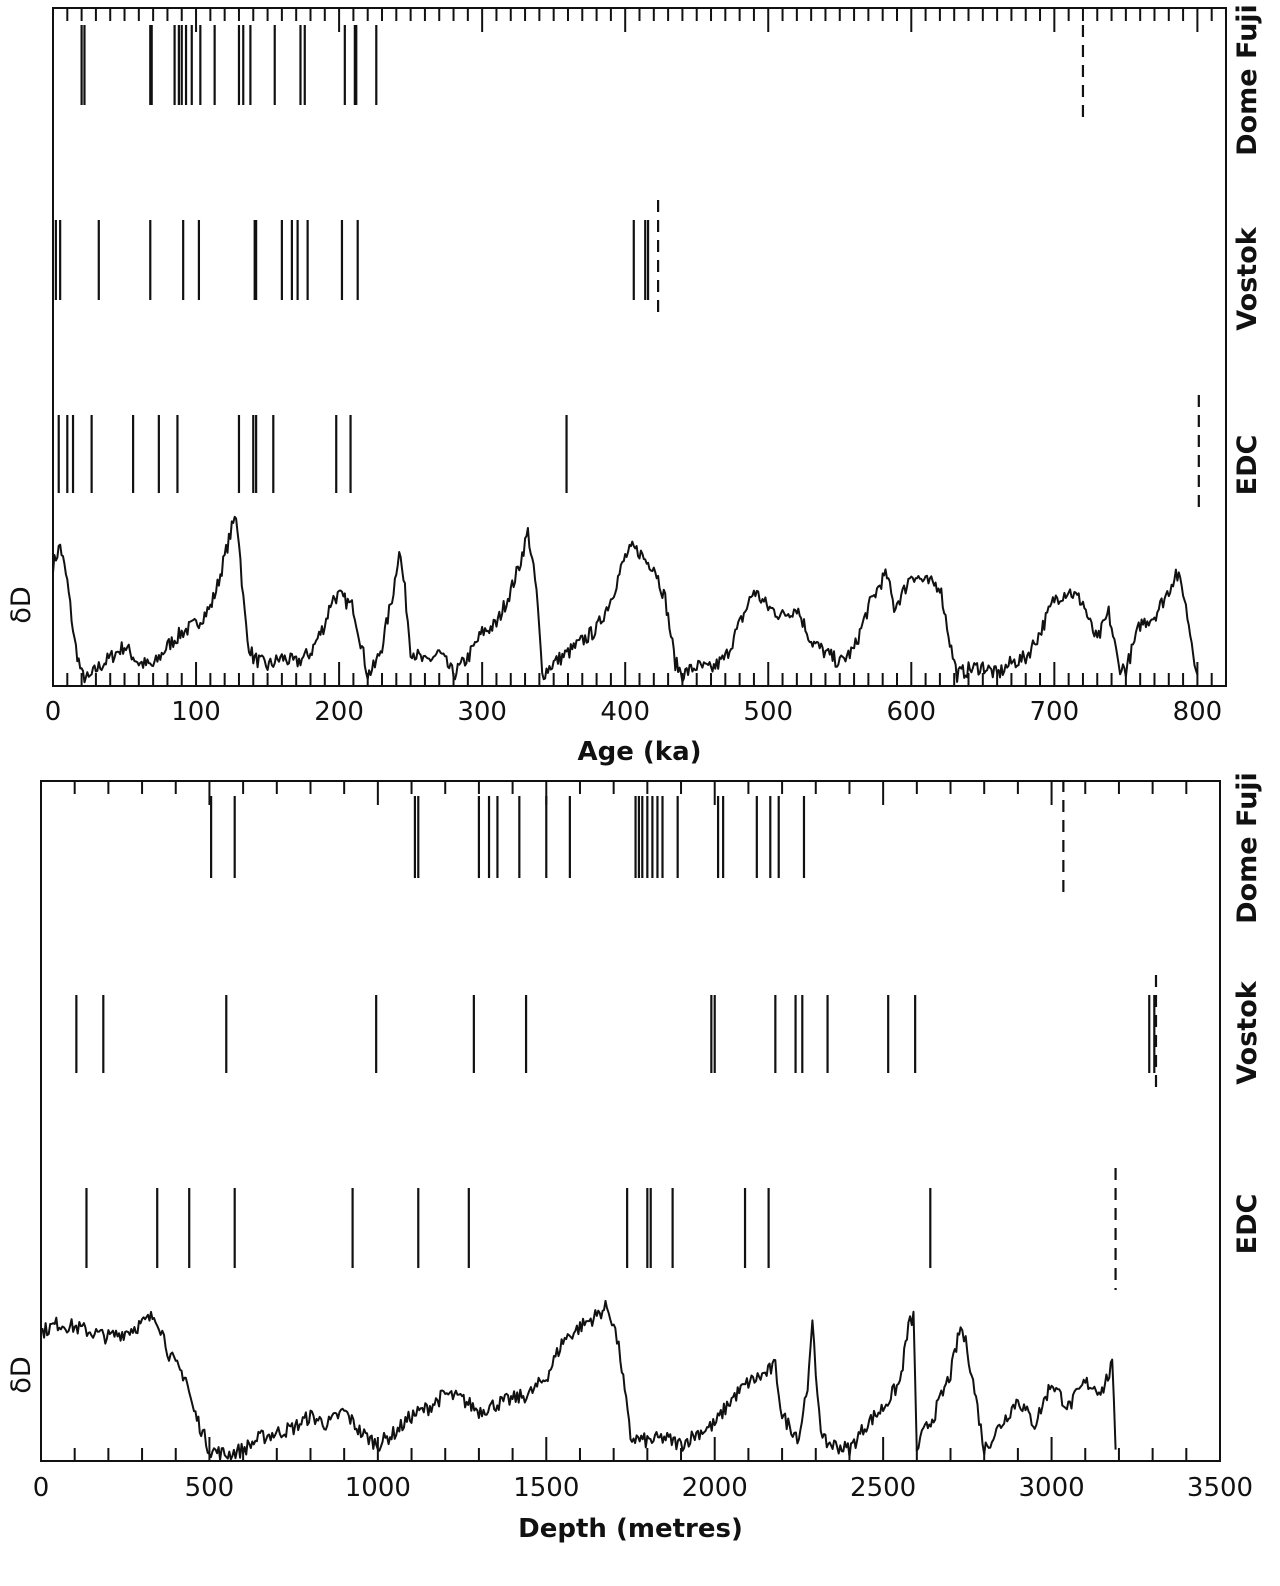  What do you see at coordinates (630, 1529) in the screenshot?
I see `x-axis-title: Depth (metres)` at bounding box center [630, 1529].